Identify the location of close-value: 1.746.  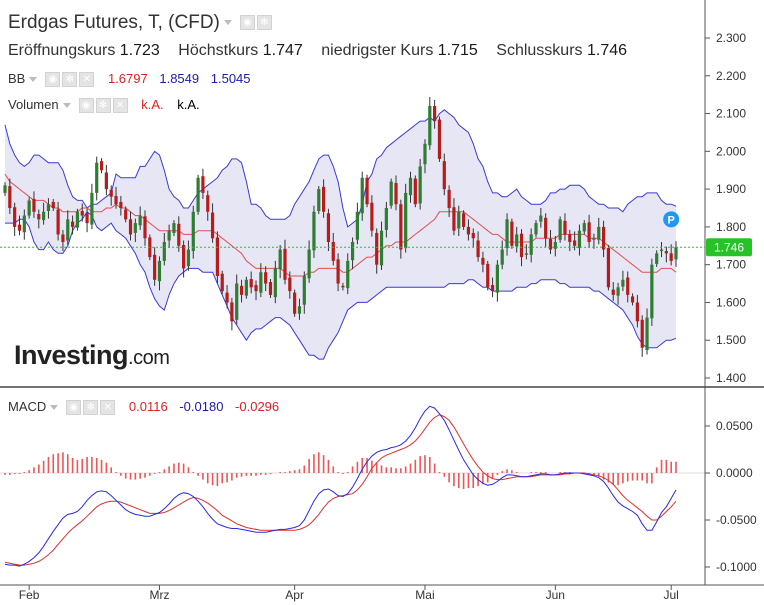
(607, 50).